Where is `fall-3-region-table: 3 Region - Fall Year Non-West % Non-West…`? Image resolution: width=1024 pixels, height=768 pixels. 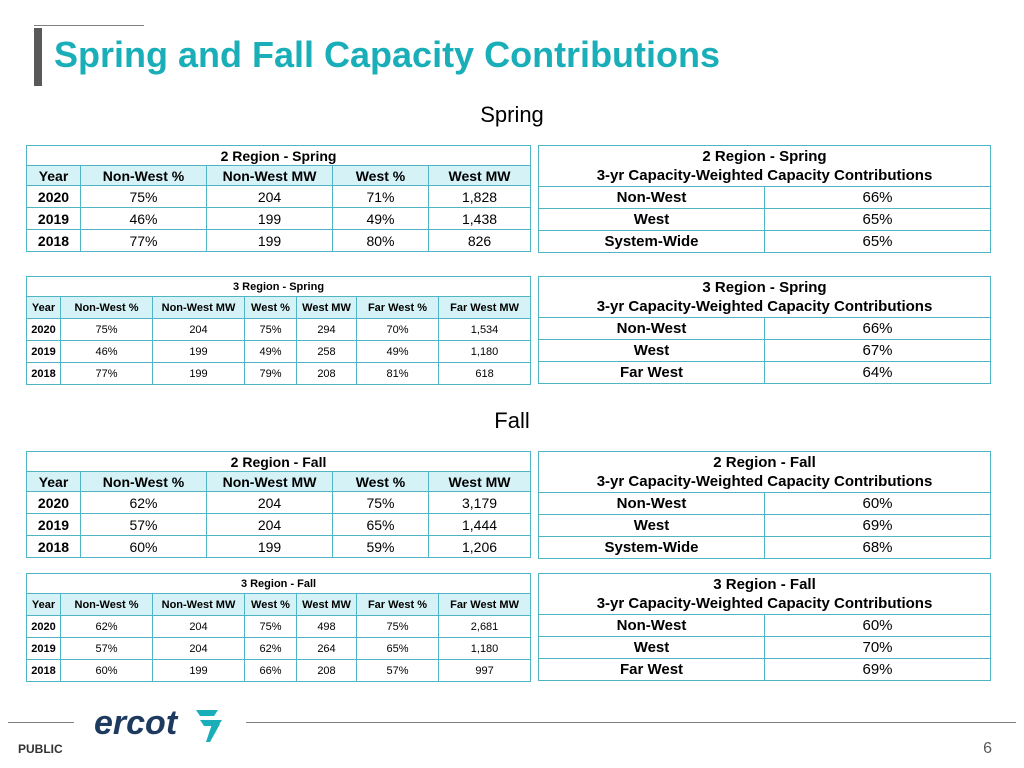 fall-3-region-table: 3 Region - Fall Year Non-West % Non-West… is located at coordinates (278, 627).